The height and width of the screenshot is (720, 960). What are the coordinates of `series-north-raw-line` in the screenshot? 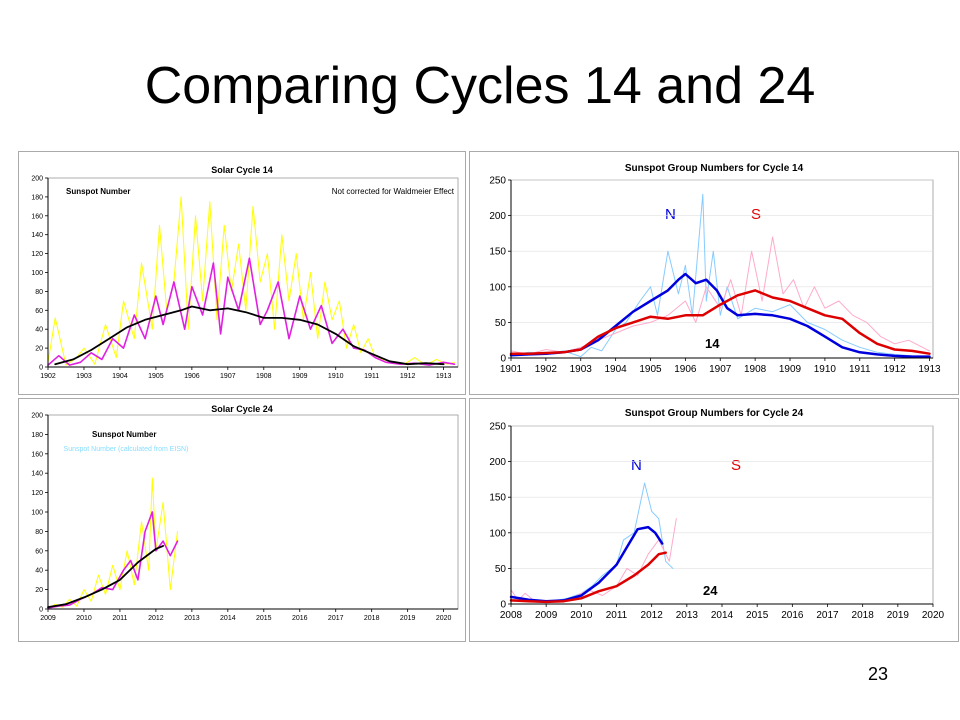 It's located at (720, 275).